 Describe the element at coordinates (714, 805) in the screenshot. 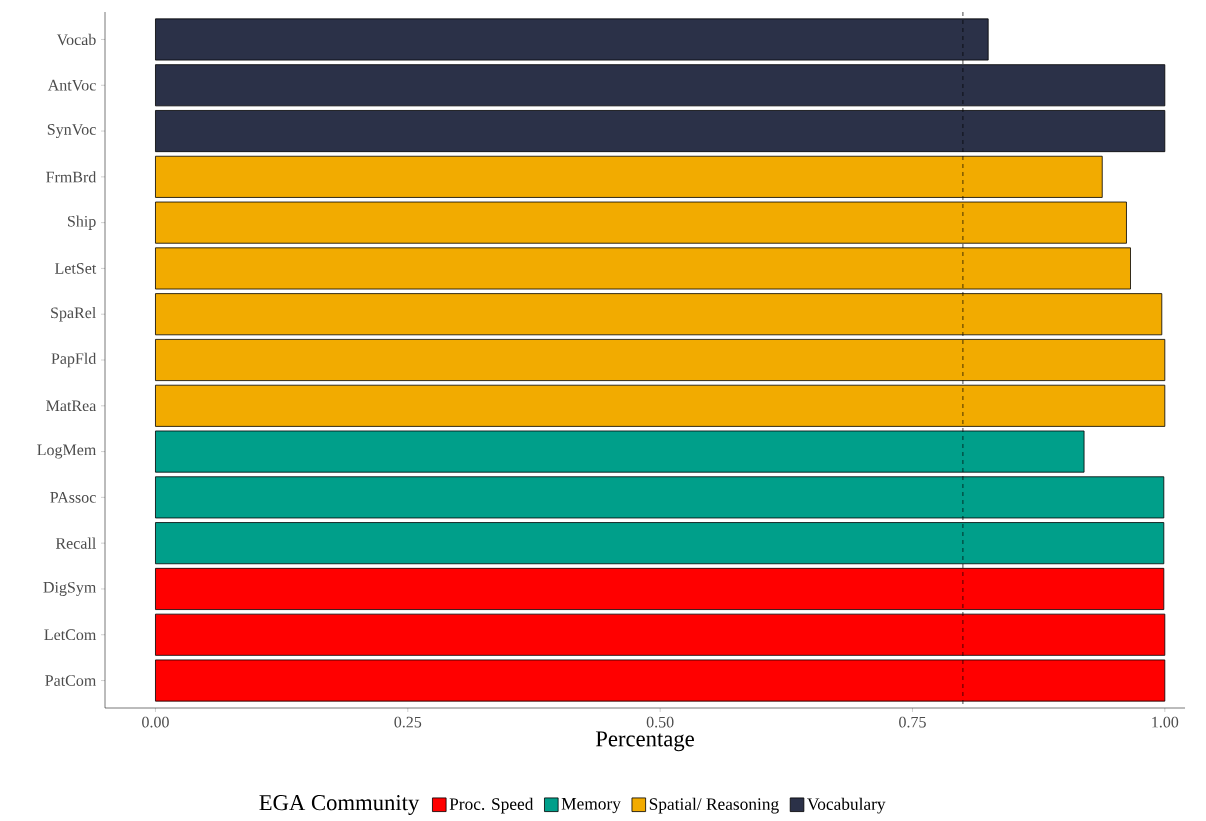

I see `legend-label: Spatial/ Reasoning` at that location.